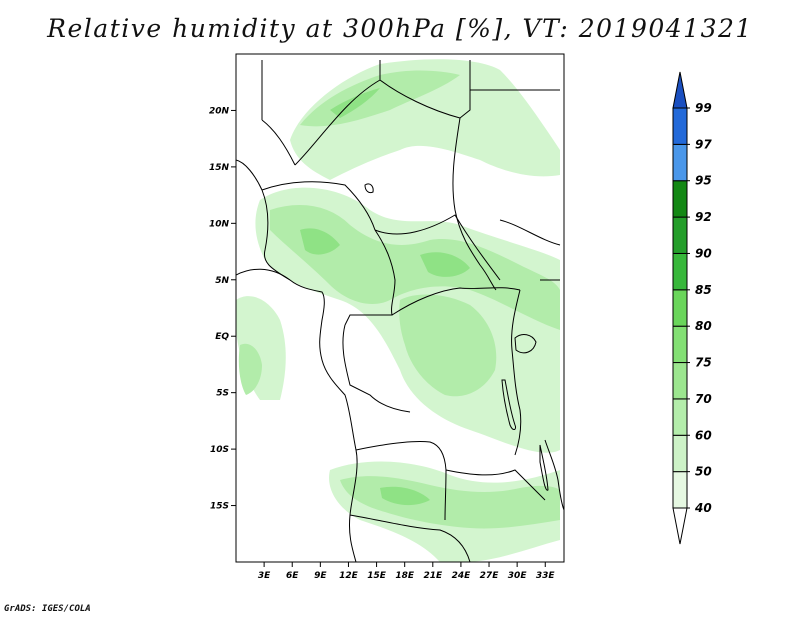  Describe the element at coordinates (401, 481) in the screenshot. I see `border-angola` at that location.